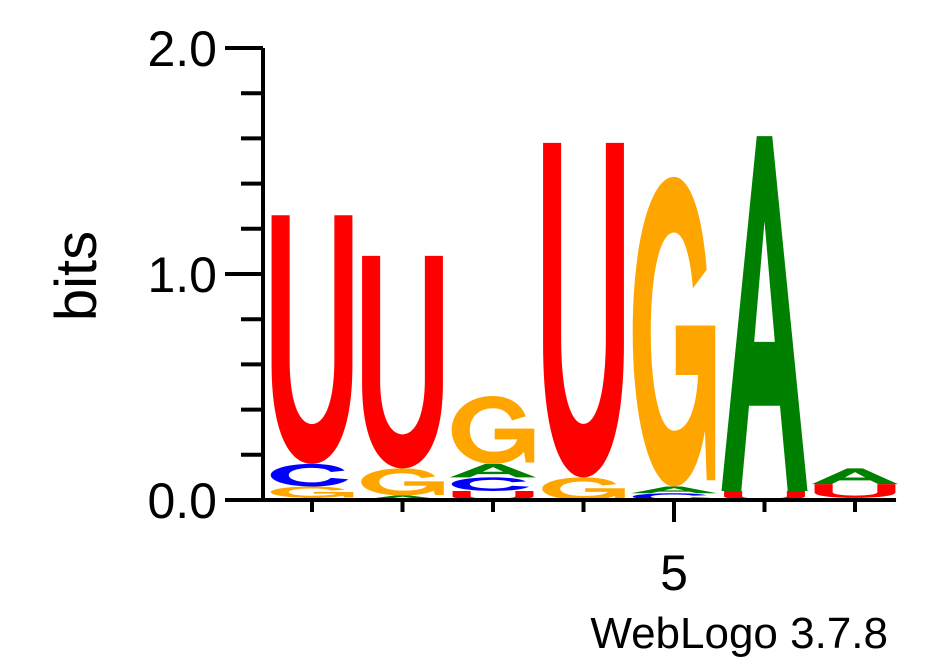  Describe the element at coordinates (674, 573) in the screenshot. I see `x-tick-label: 5` at that location.